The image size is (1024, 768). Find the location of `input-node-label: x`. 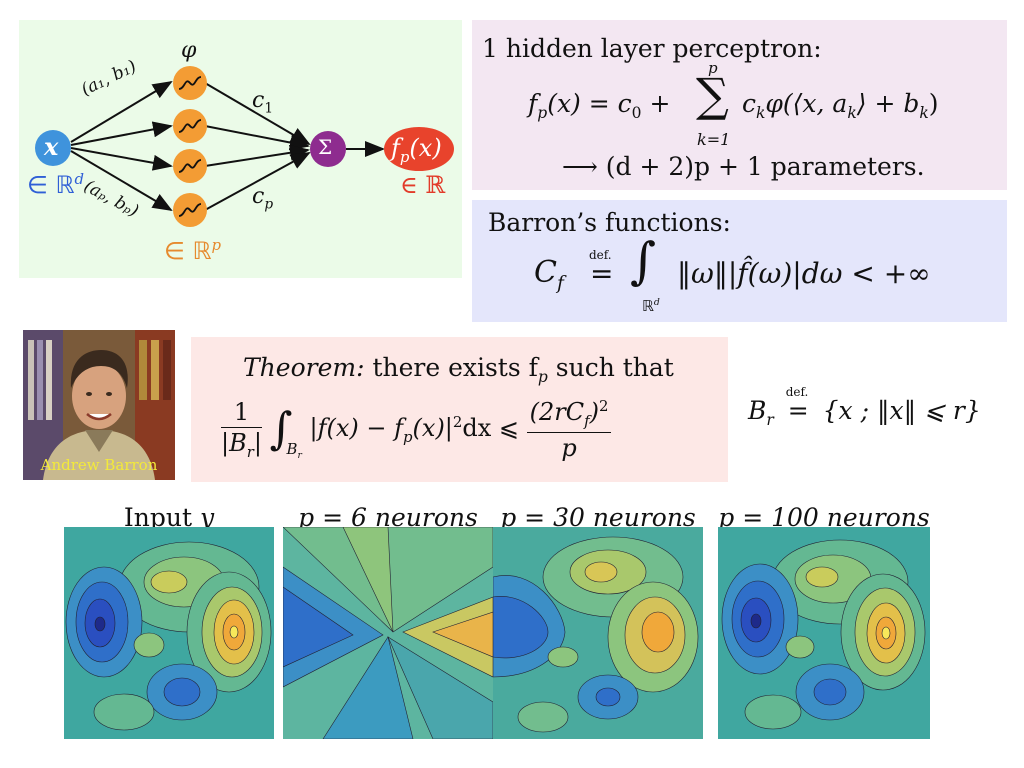

input-node-label: x is located at coordinates (51, 146).